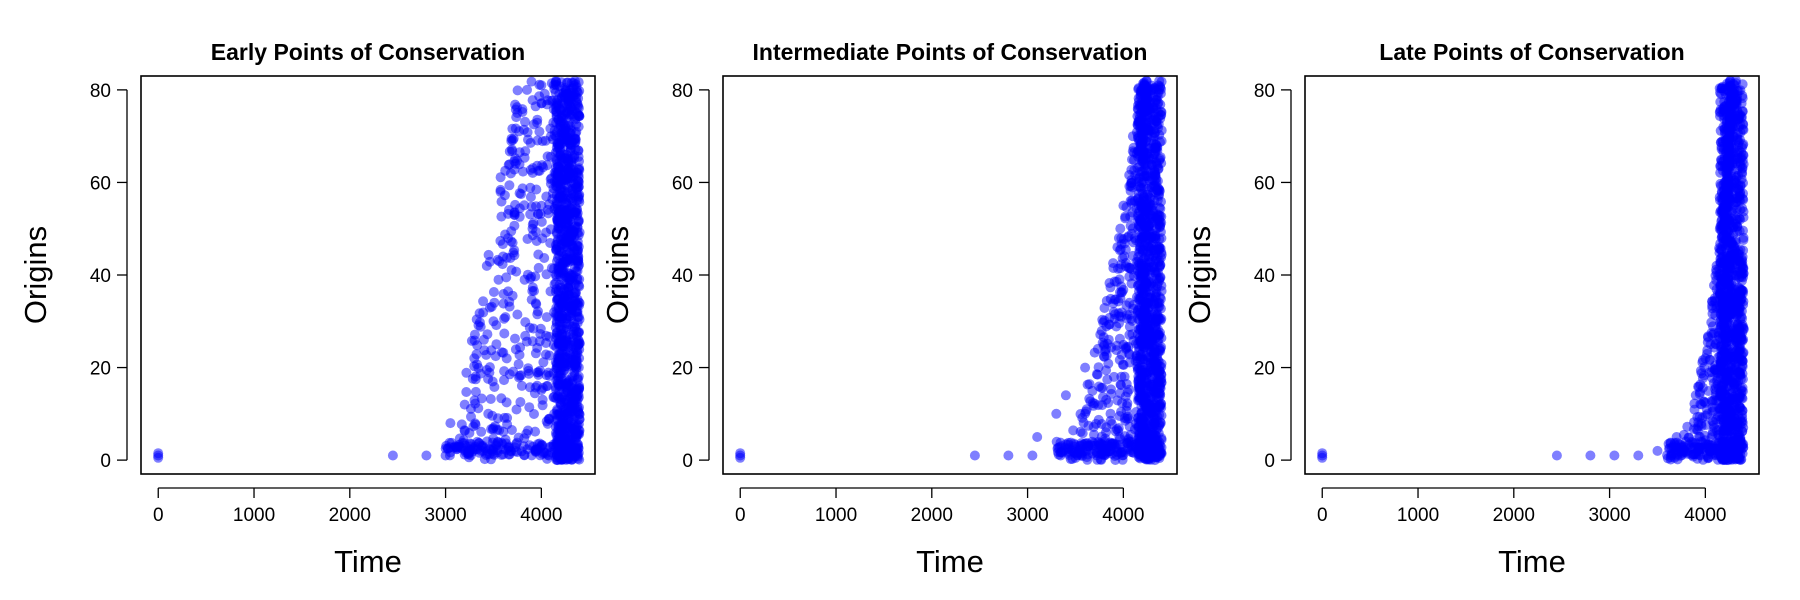 This screenshot has height=600, width=1800. Describe the element at coordinates (100, 276) in the screenshot. I see `y-tick-label: 40` at that location.